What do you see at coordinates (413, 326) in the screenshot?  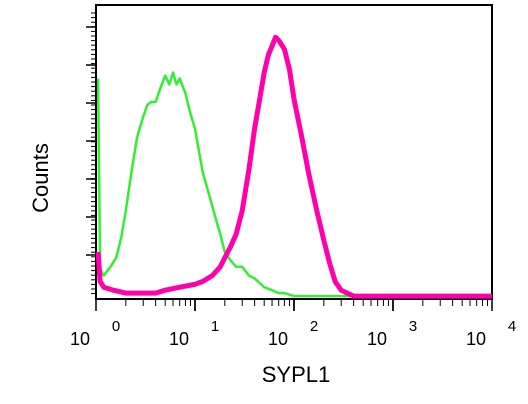 I see `x-tick-exponent: 3` at bounding box center [413, 326].